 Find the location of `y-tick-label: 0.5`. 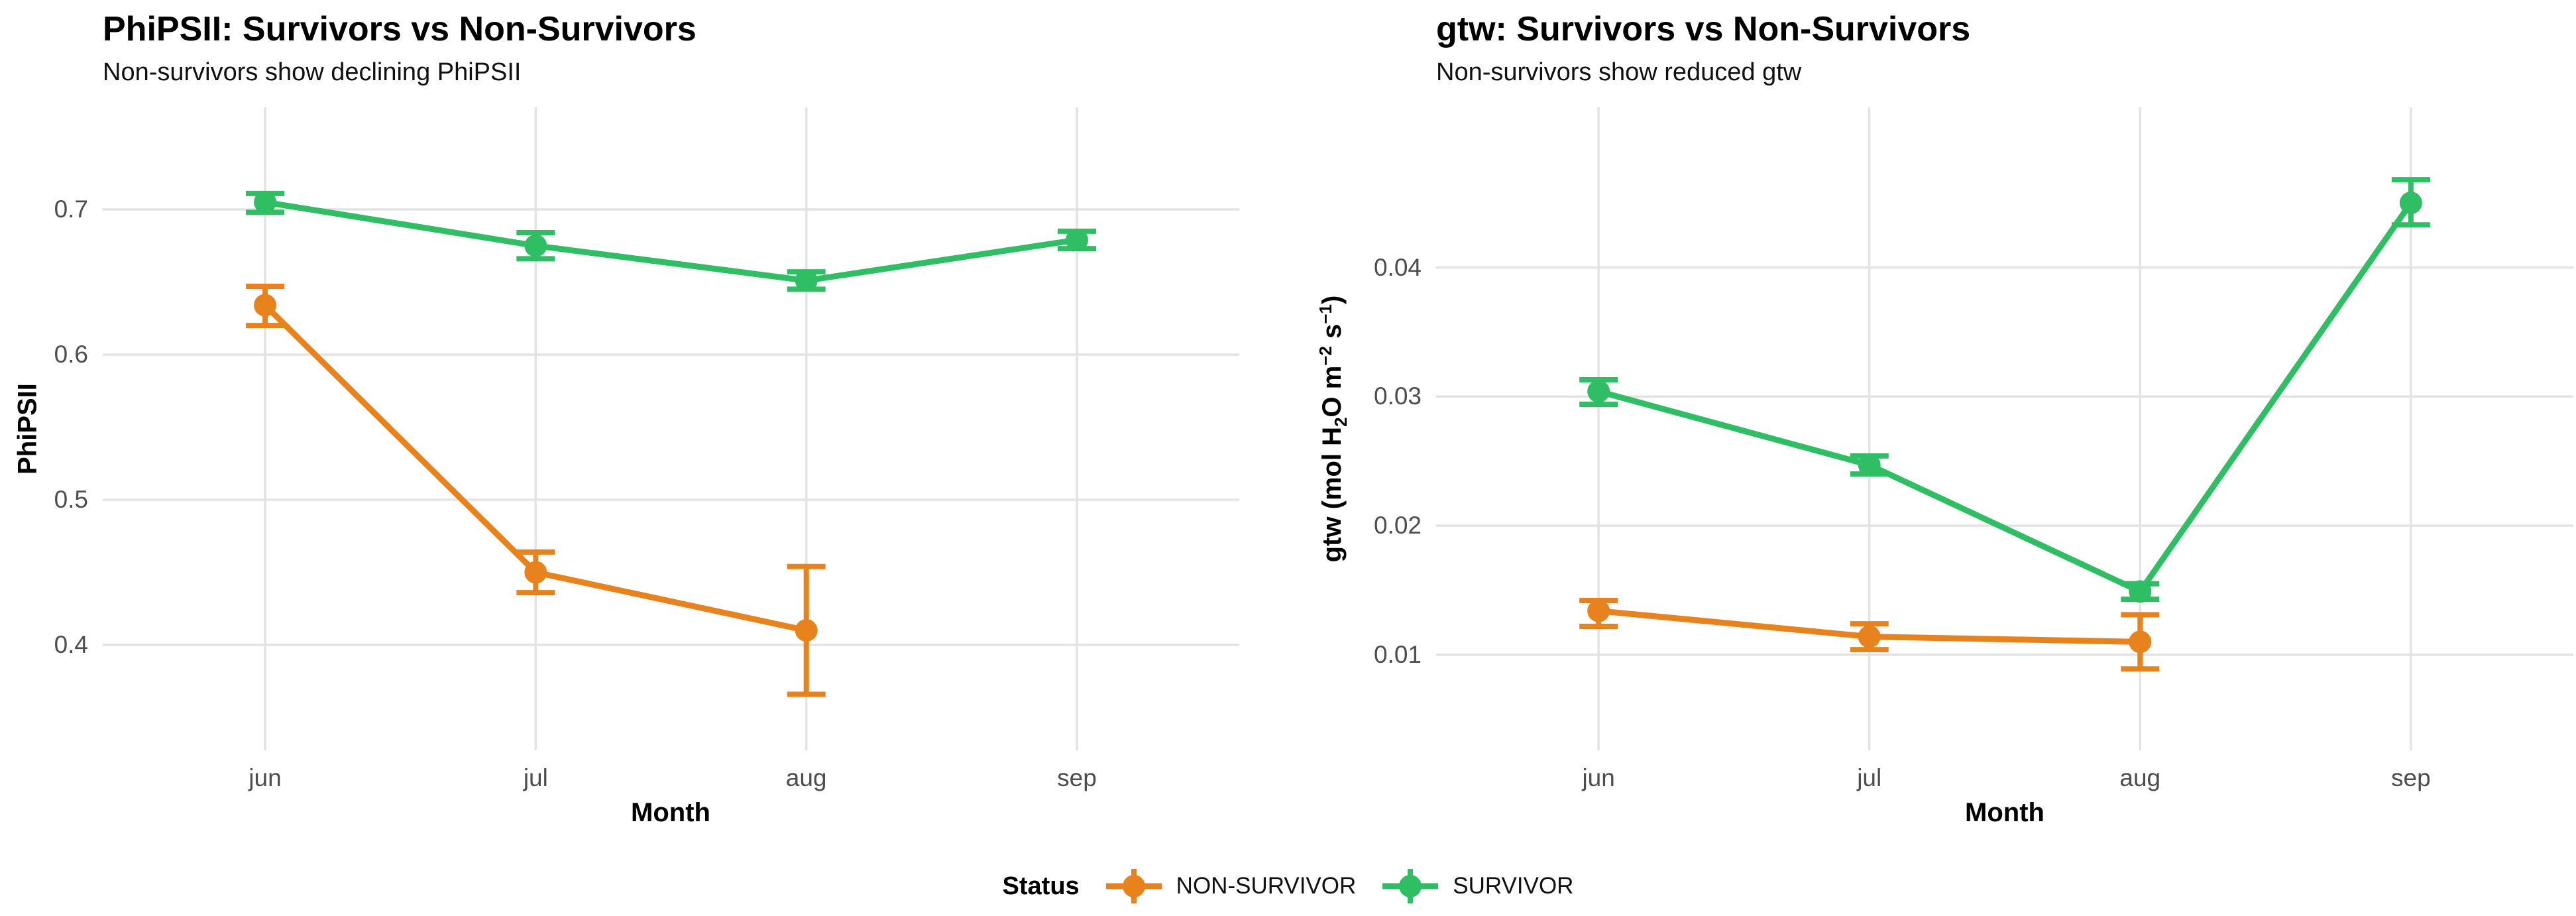

y-tick-label: 0.5 is located at coordinates (71, 499).